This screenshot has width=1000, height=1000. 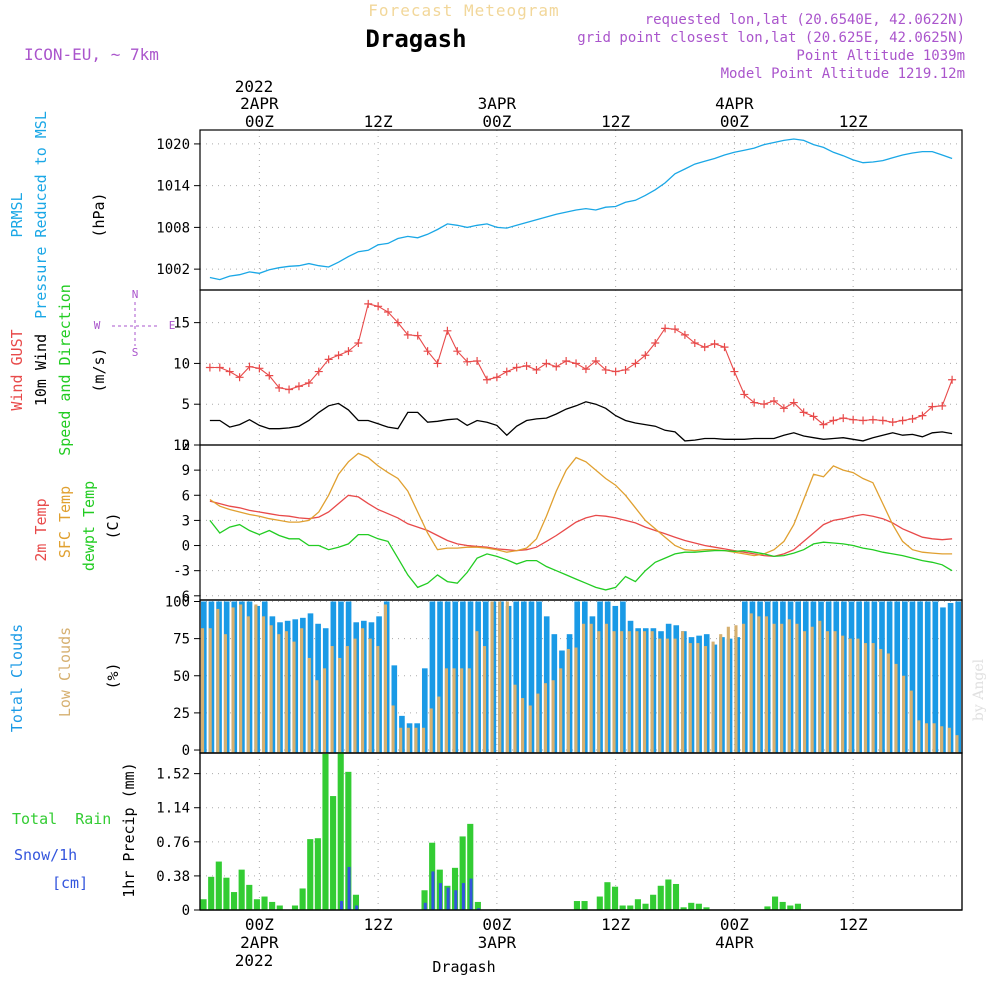 What do you see at coordinates (65, 370) in the screenshot?
I see `direction-label: Speed and Direction` at bounding box center [65, 370].